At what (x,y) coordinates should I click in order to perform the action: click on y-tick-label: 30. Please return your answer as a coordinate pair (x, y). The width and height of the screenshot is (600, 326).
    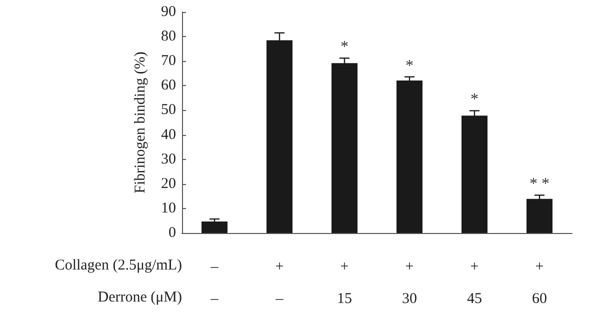
    Looking at the image, I should click on (168, 159).